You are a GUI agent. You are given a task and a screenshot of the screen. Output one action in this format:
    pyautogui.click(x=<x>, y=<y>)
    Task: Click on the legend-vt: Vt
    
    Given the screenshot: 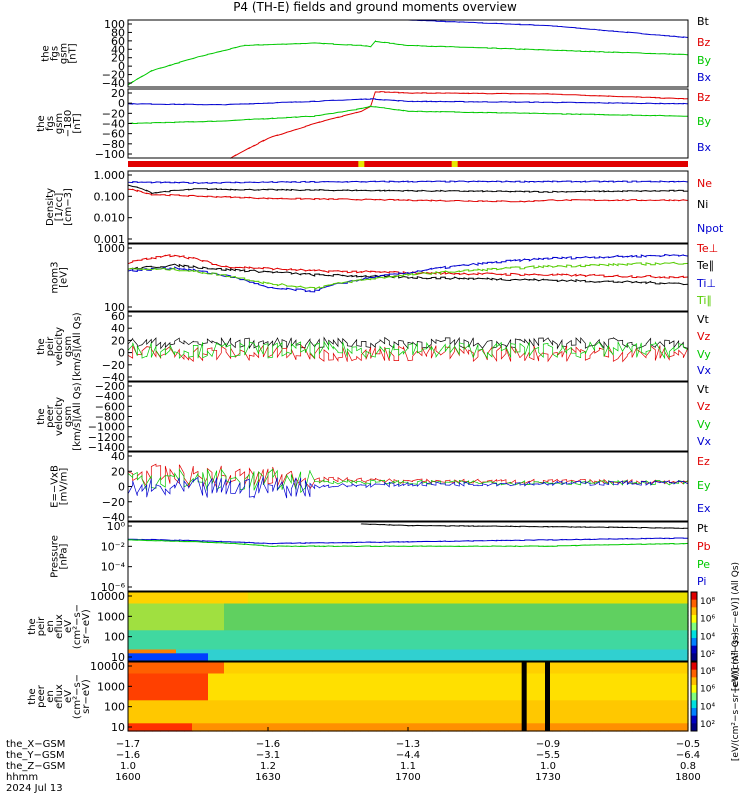 What is the action you would take?
    pyautogui.click(x=703, y=389)
    